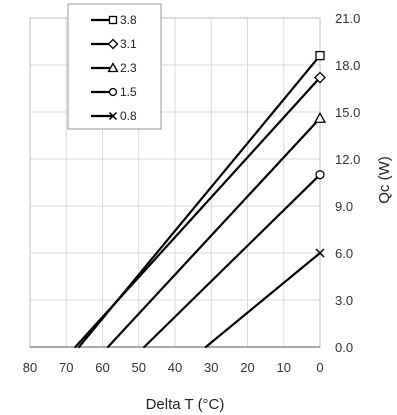 This screenshot has width=397, height=415. What do you see at coordinates (344, 253) in the screenshot?
I see `y-tick-label: 6.0` at bounding box center [344, 253].